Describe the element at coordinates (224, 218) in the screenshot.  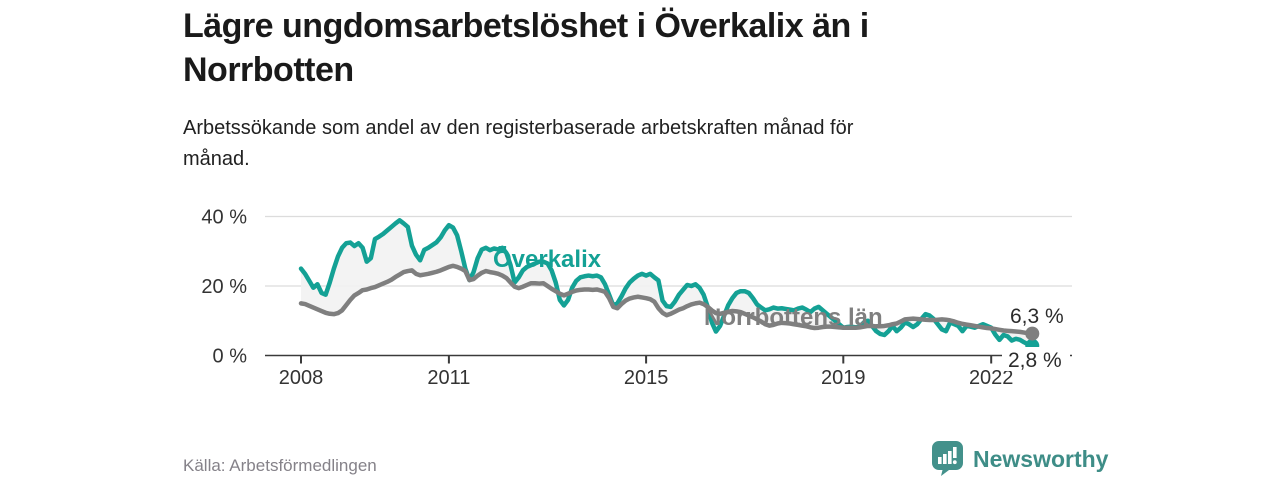
I see `y-tick-label: 40 %` at that location.